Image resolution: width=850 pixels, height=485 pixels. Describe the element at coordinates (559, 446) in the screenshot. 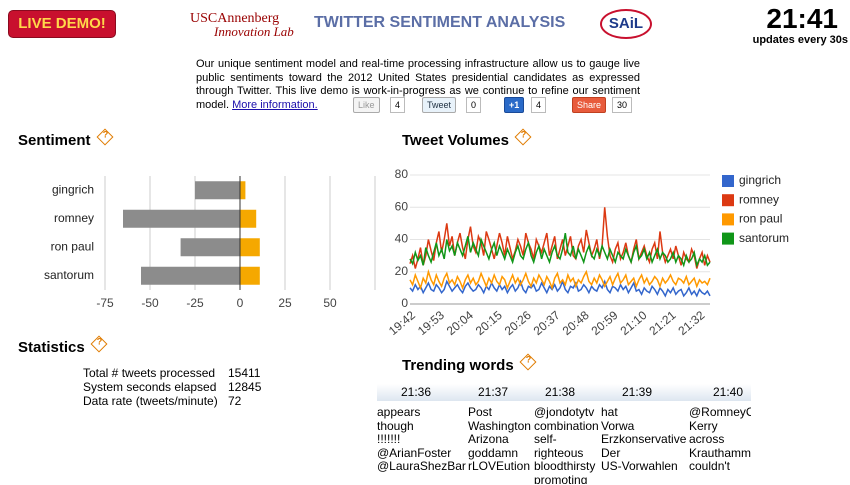

I see `trend-word: self-righteous` at that location.